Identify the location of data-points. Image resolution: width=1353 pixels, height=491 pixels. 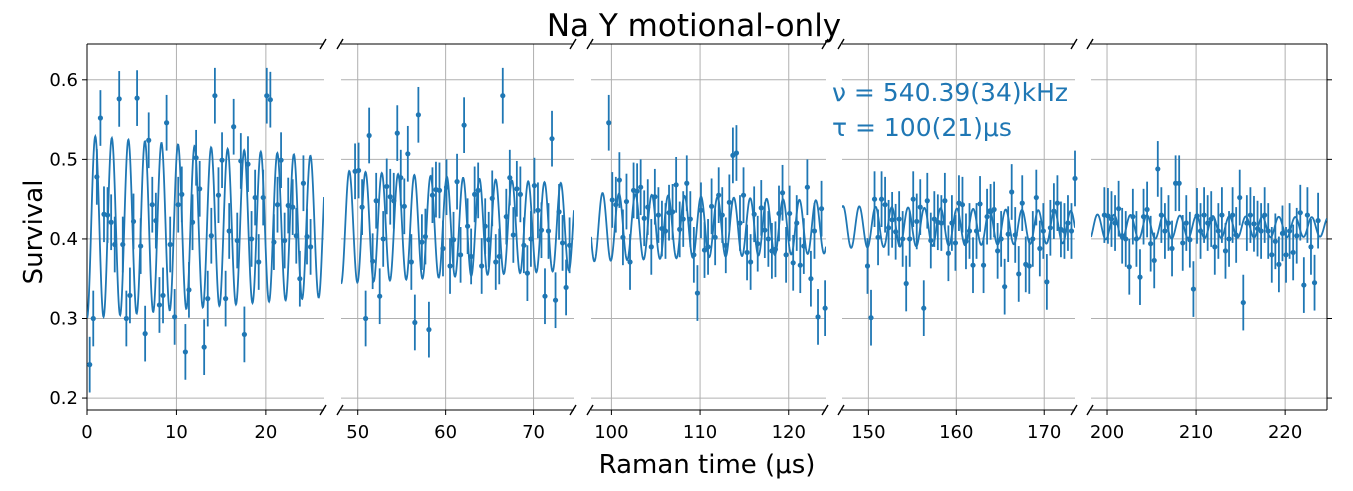
(971, 248).